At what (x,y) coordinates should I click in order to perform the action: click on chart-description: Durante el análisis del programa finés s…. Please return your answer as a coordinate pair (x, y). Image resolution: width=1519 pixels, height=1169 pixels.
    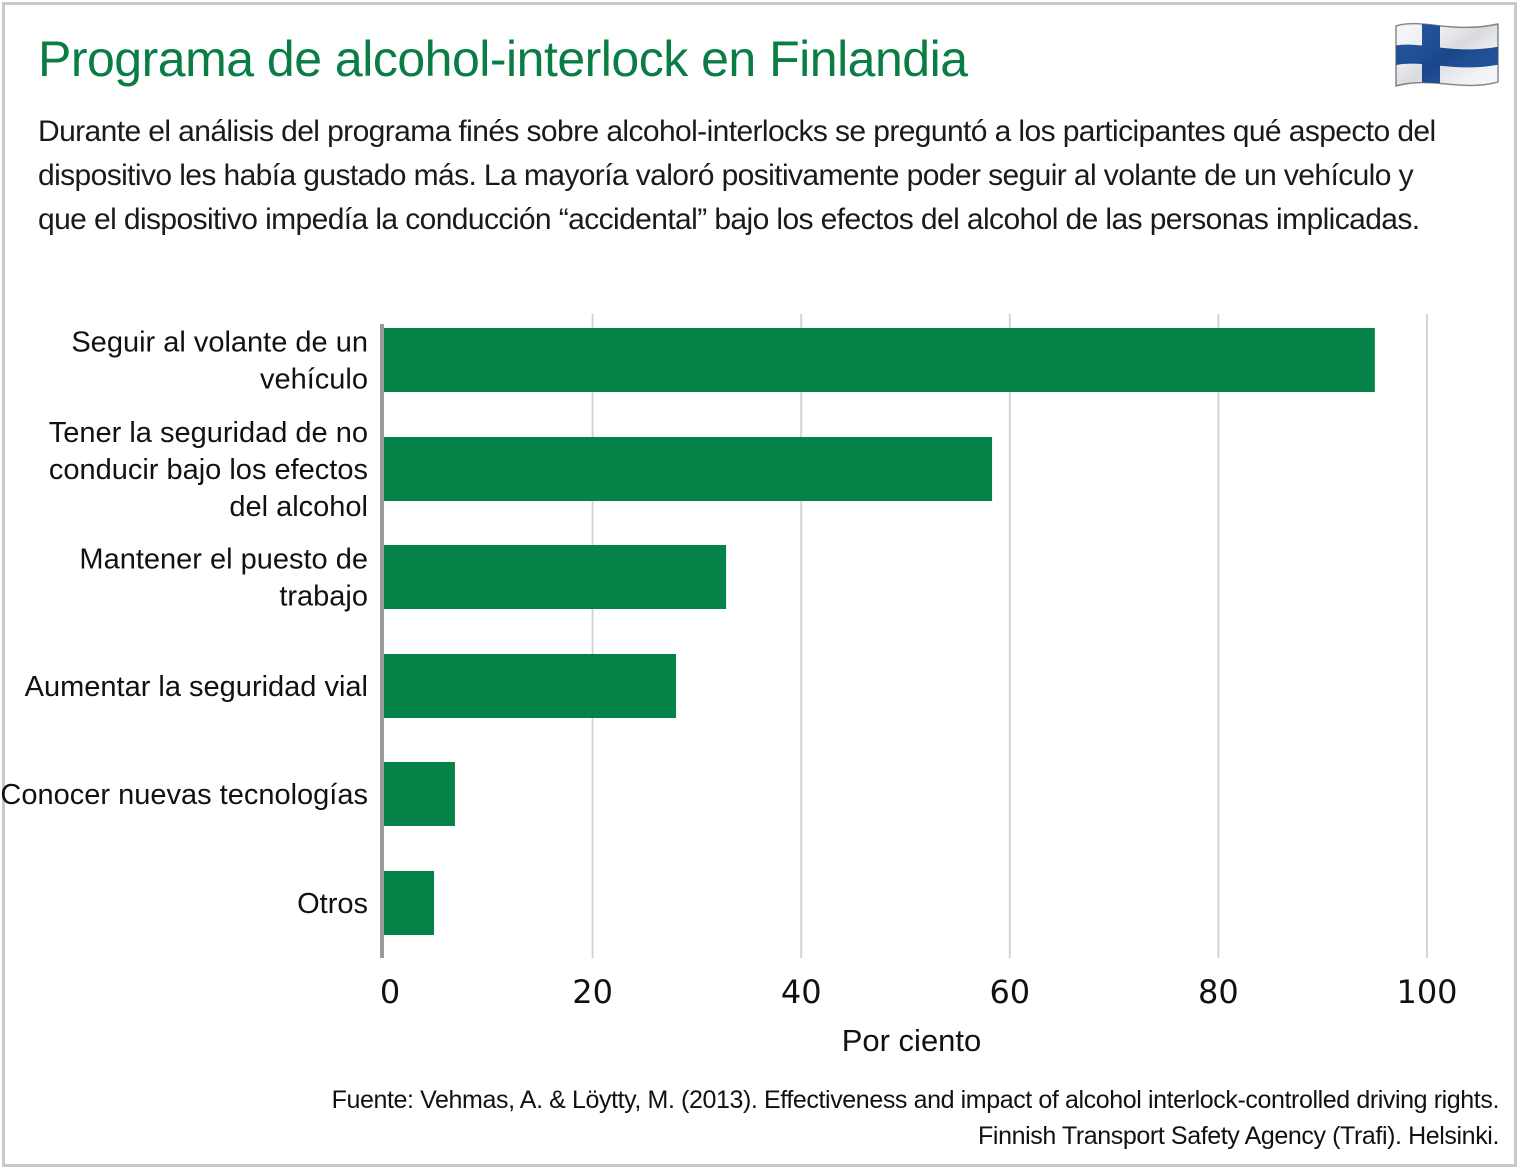
    Looking at the image, I should click on (748, 176).